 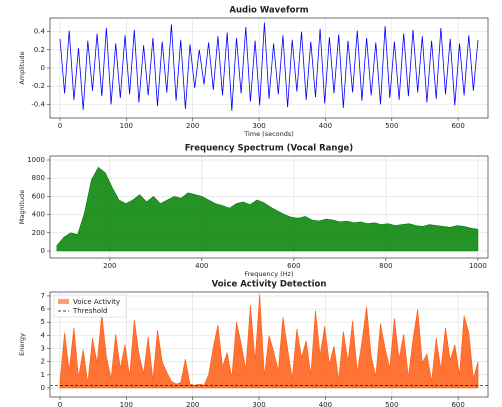 I want to click on y-axis-label: Magnitude, so click(x=22, y=207).